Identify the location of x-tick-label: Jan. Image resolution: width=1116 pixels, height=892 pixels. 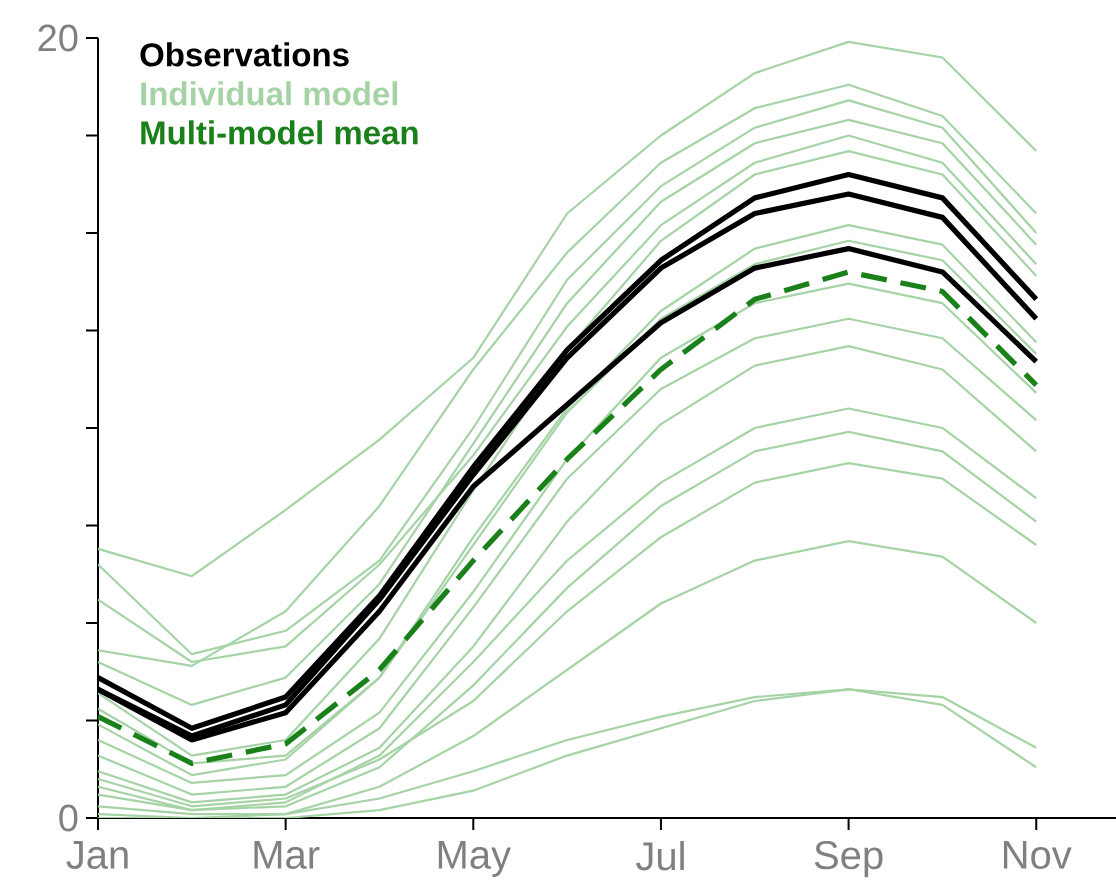
(97, 855).